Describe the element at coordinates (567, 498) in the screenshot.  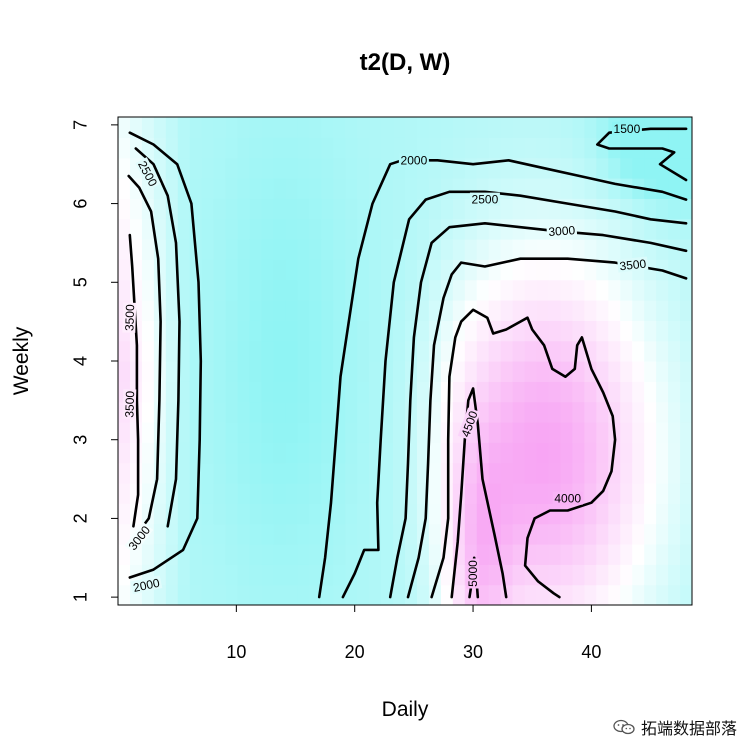
I see `contour-label-group: 4000` at that location.